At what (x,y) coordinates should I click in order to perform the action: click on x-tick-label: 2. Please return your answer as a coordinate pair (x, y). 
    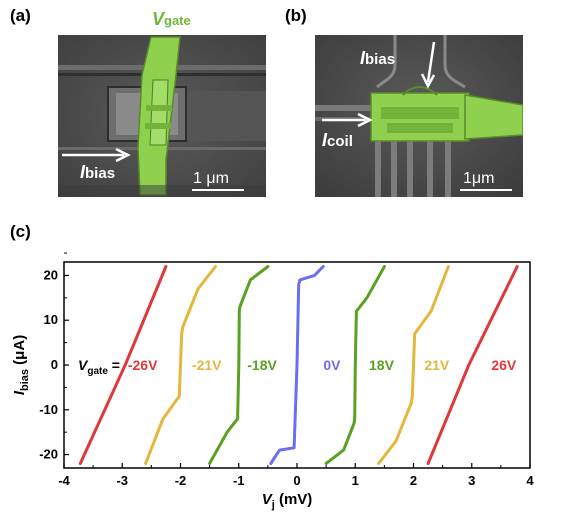
    Looking at the image, I should click on (413, 480).